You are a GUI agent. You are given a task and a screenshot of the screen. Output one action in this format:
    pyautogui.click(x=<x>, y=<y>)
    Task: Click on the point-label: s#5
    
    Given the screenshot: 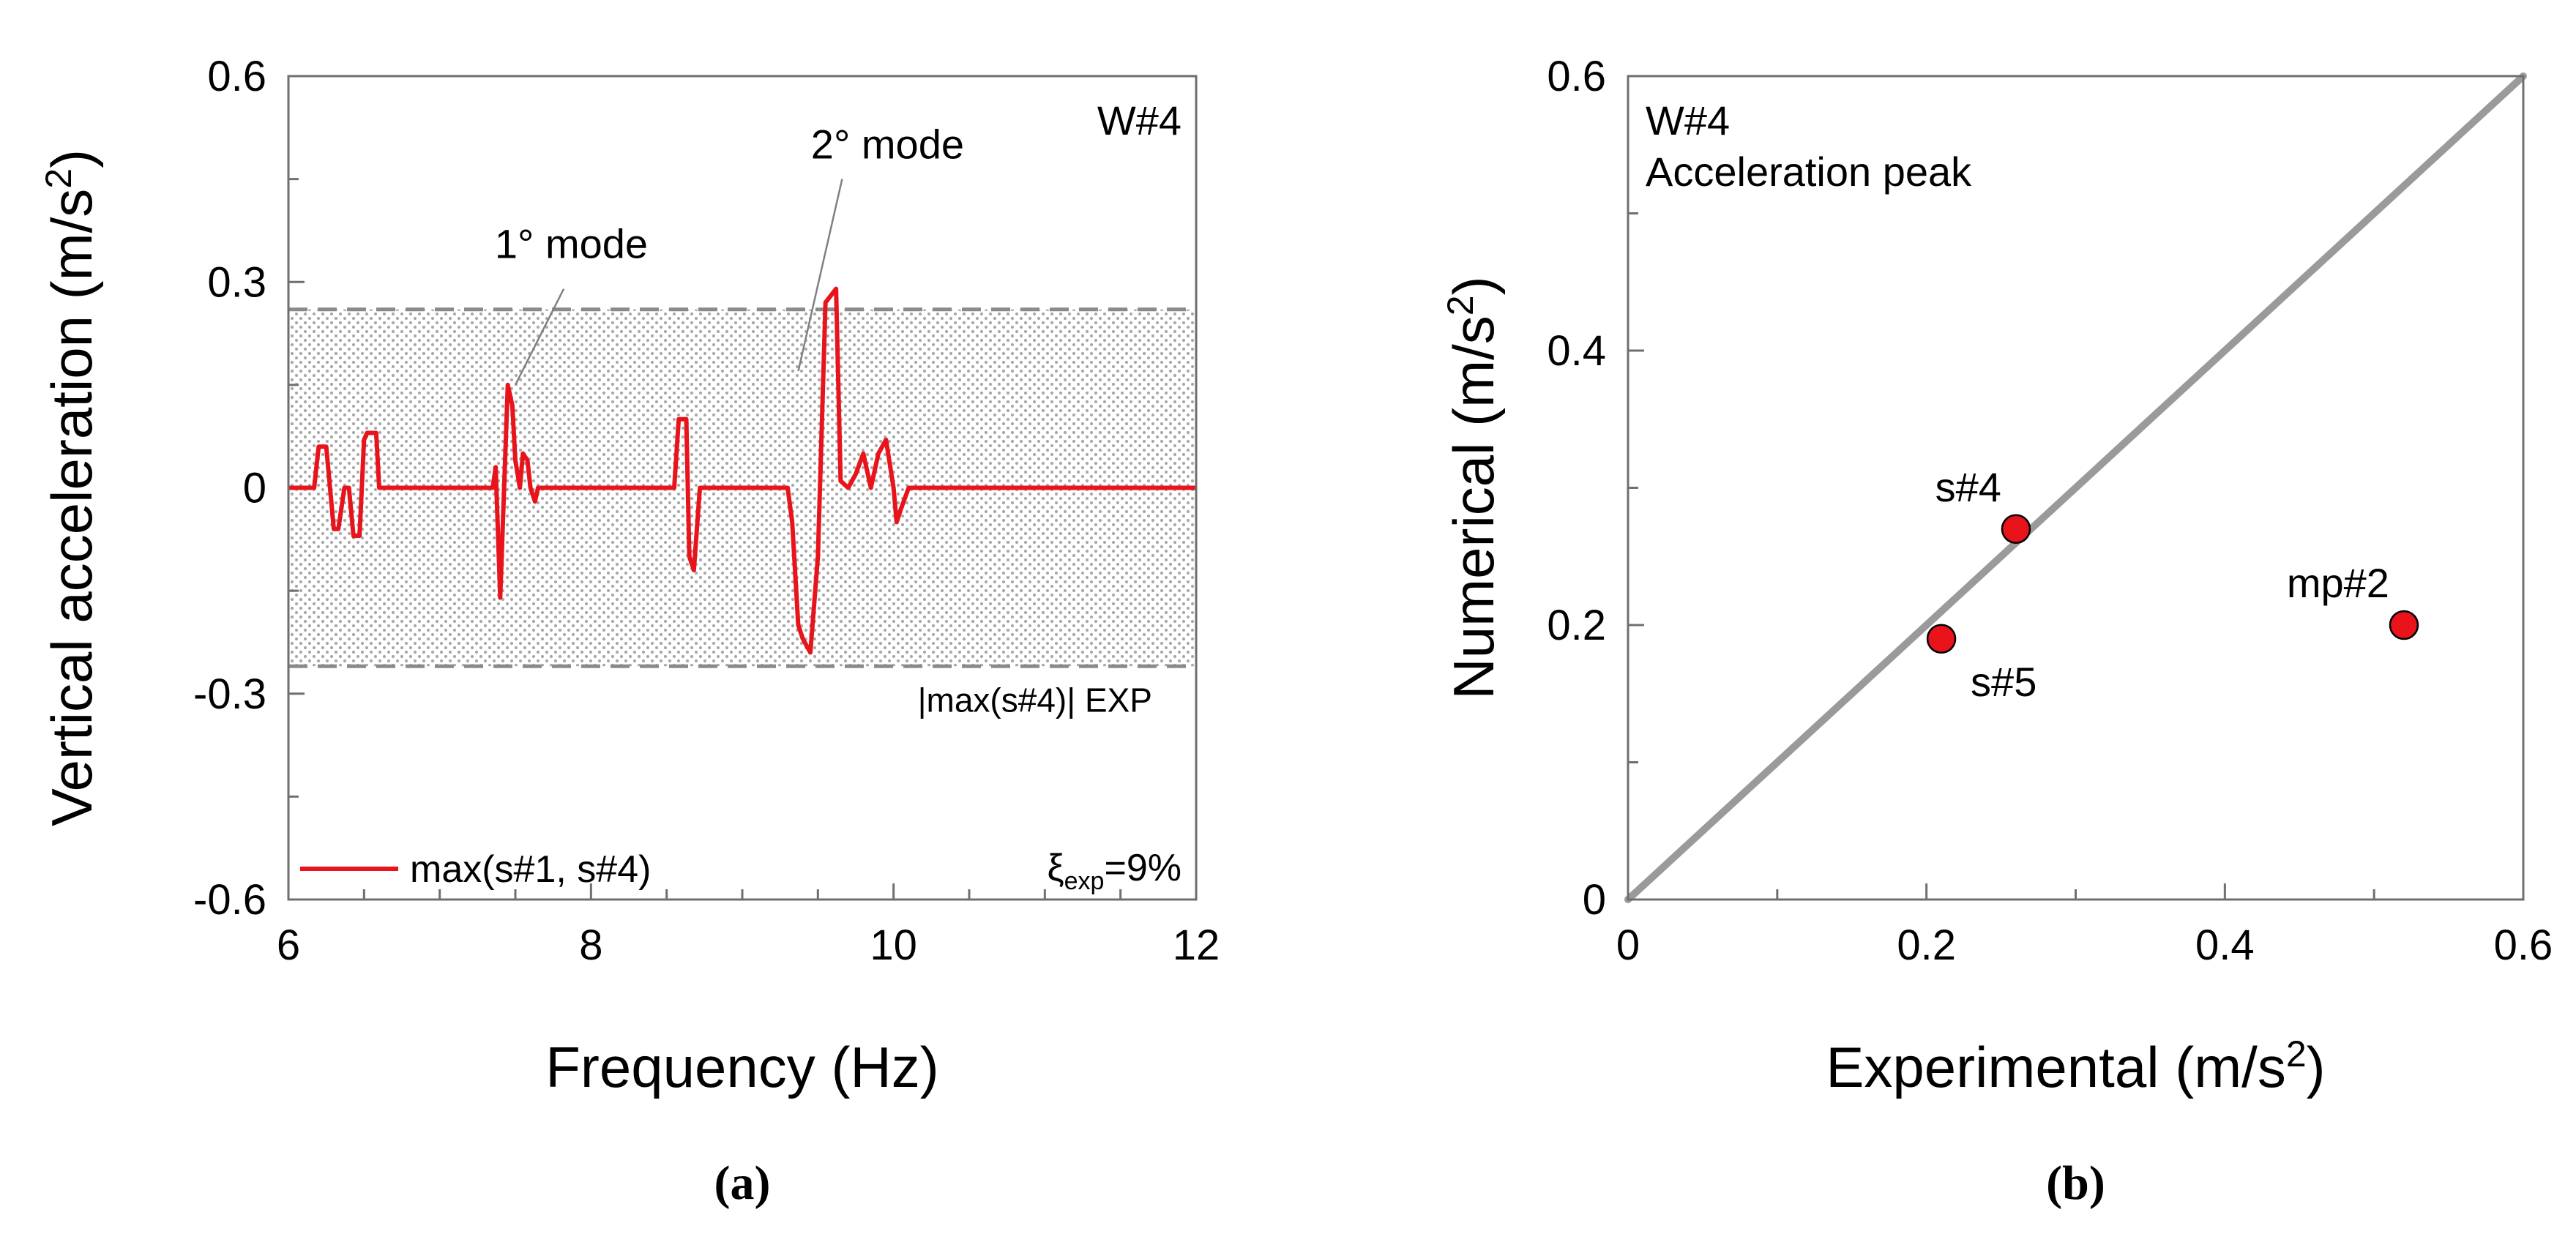 What is the action you would take?
    pyautogui.click(x=2003, y=682)
    